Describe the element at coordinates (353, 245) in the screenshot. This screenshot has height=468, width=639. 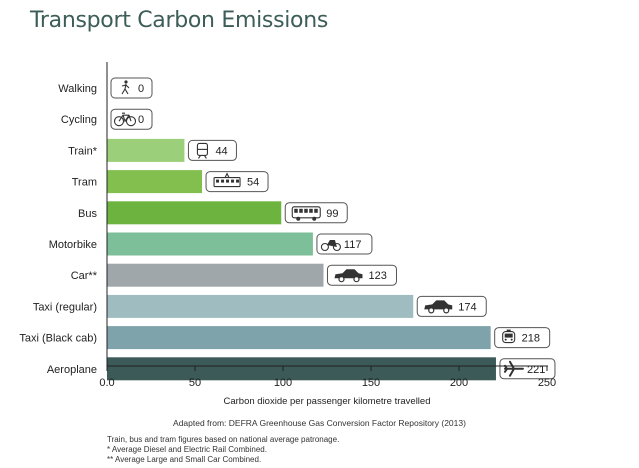
I see `value-label: 117` at that location.